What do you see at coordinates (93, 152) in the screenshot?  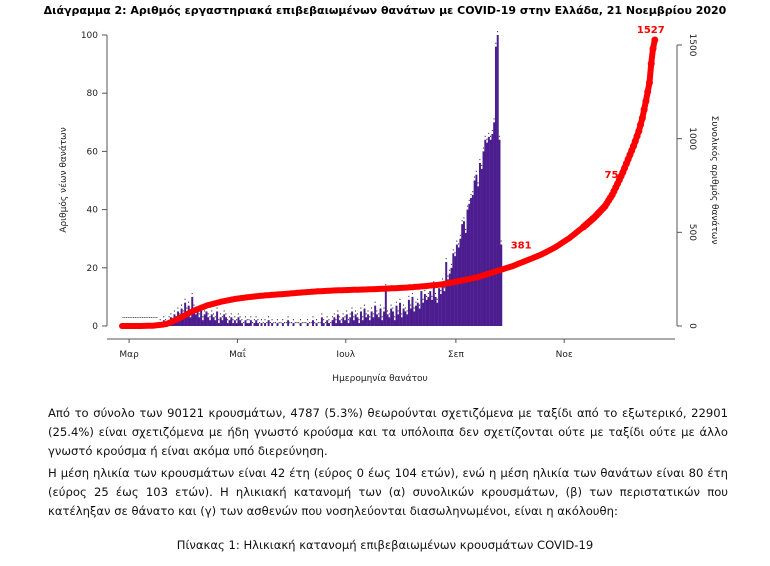 I see `y-tick-label: 60` at bounding box center [93, 152].